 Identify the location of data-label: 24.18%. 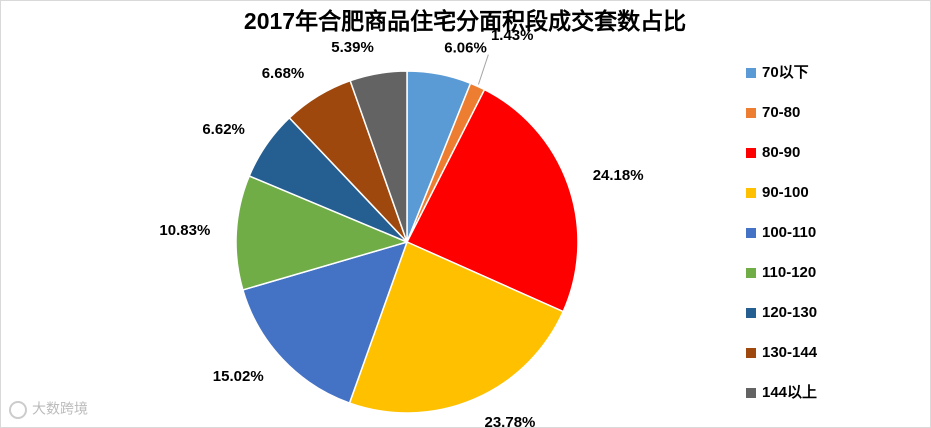
(618, 175).